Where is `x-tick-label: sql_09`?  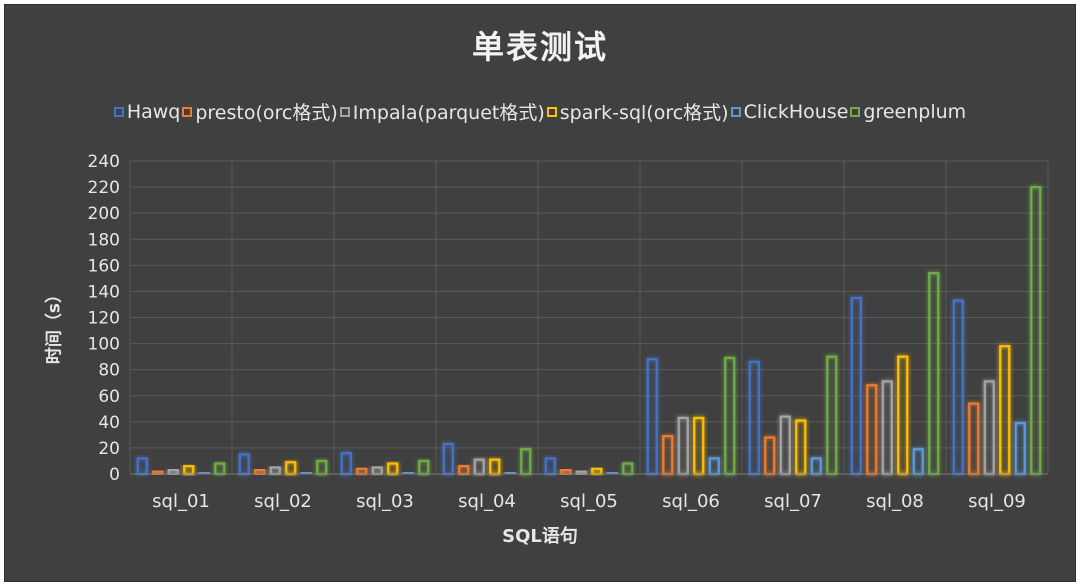
x-tick-label: sql_09 is located at coordinates (997, 501).